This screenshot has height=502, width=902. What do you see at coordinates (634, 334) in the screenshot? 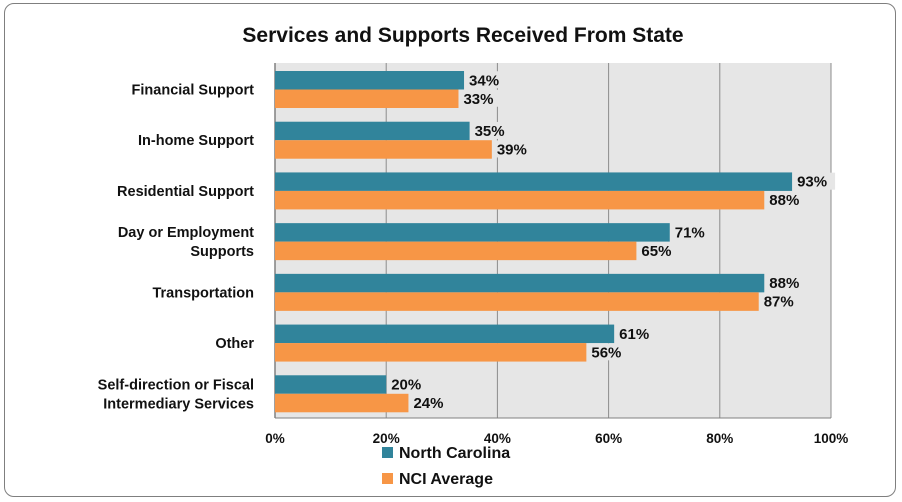
I see `data-label: 61%` at bounding box center [634, 334].